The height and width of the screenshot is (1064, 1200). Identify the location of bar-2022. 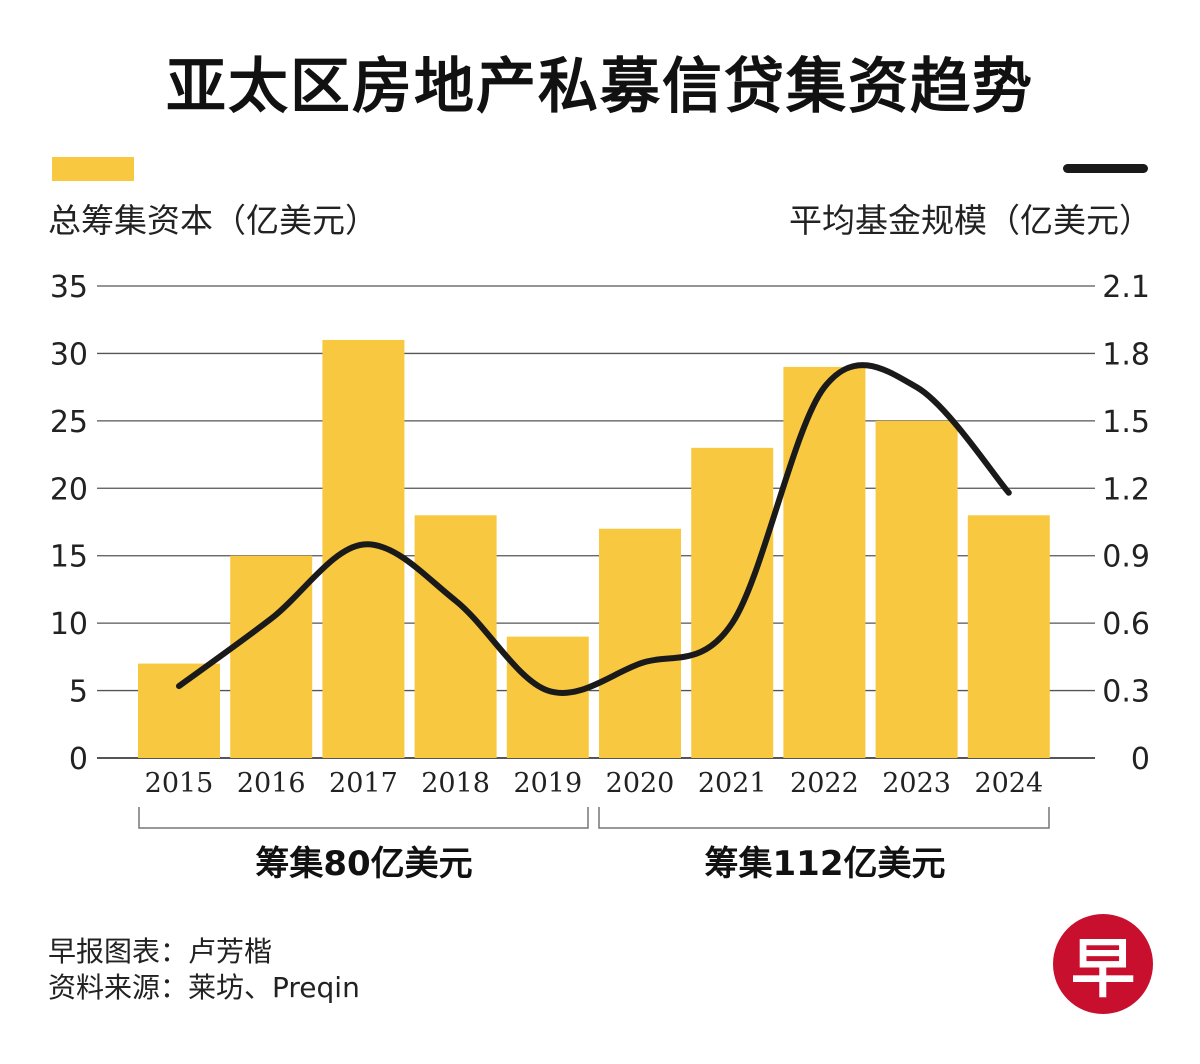
(824, 562).